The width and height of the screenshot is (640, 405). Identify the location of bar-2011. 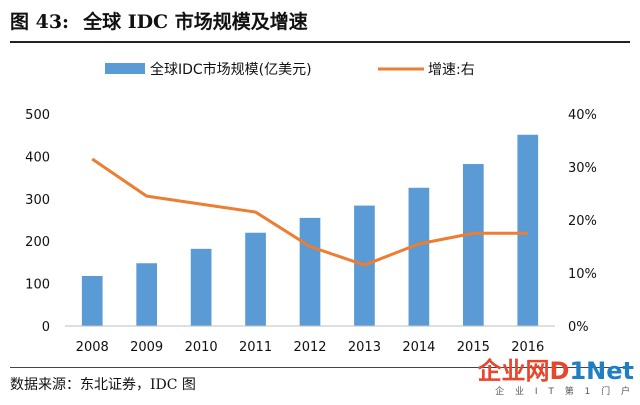
(255, 279).